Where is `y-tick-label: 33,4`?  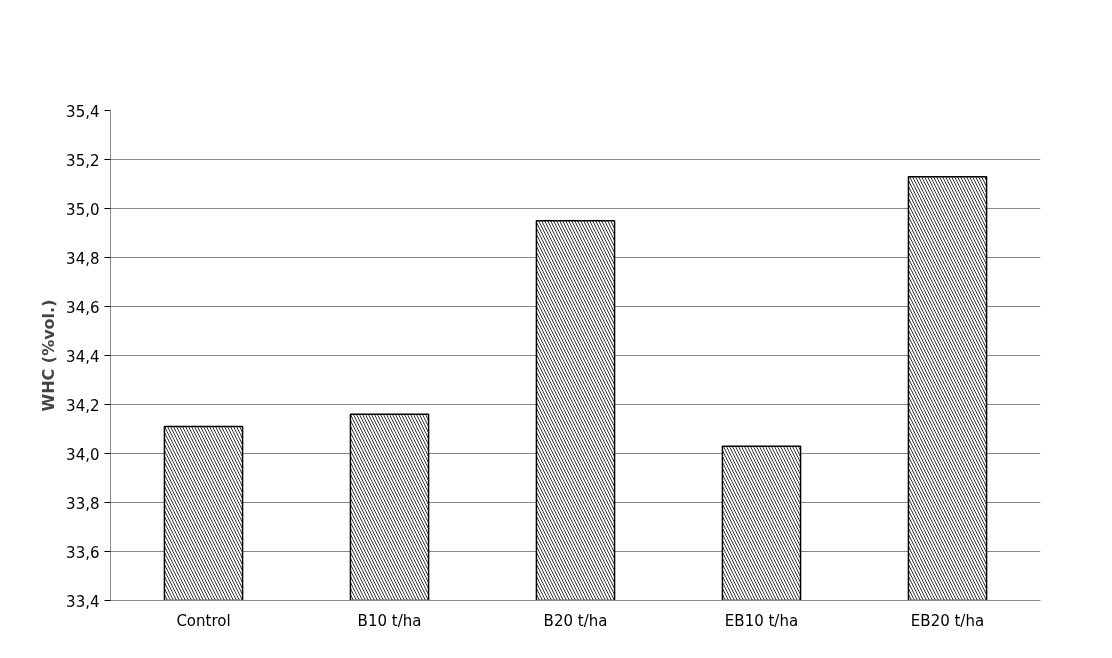 y-tick-label: 33,4 is located at coordinates (83, 601).